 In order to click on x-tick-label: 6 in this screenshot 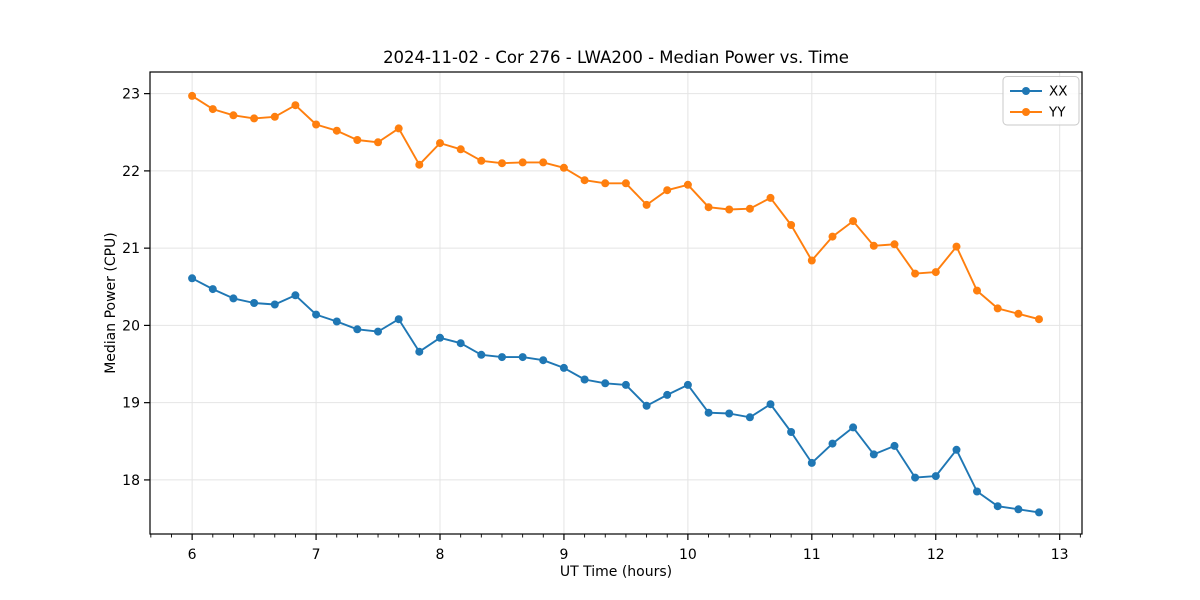, I will do `click(192, 555)`.